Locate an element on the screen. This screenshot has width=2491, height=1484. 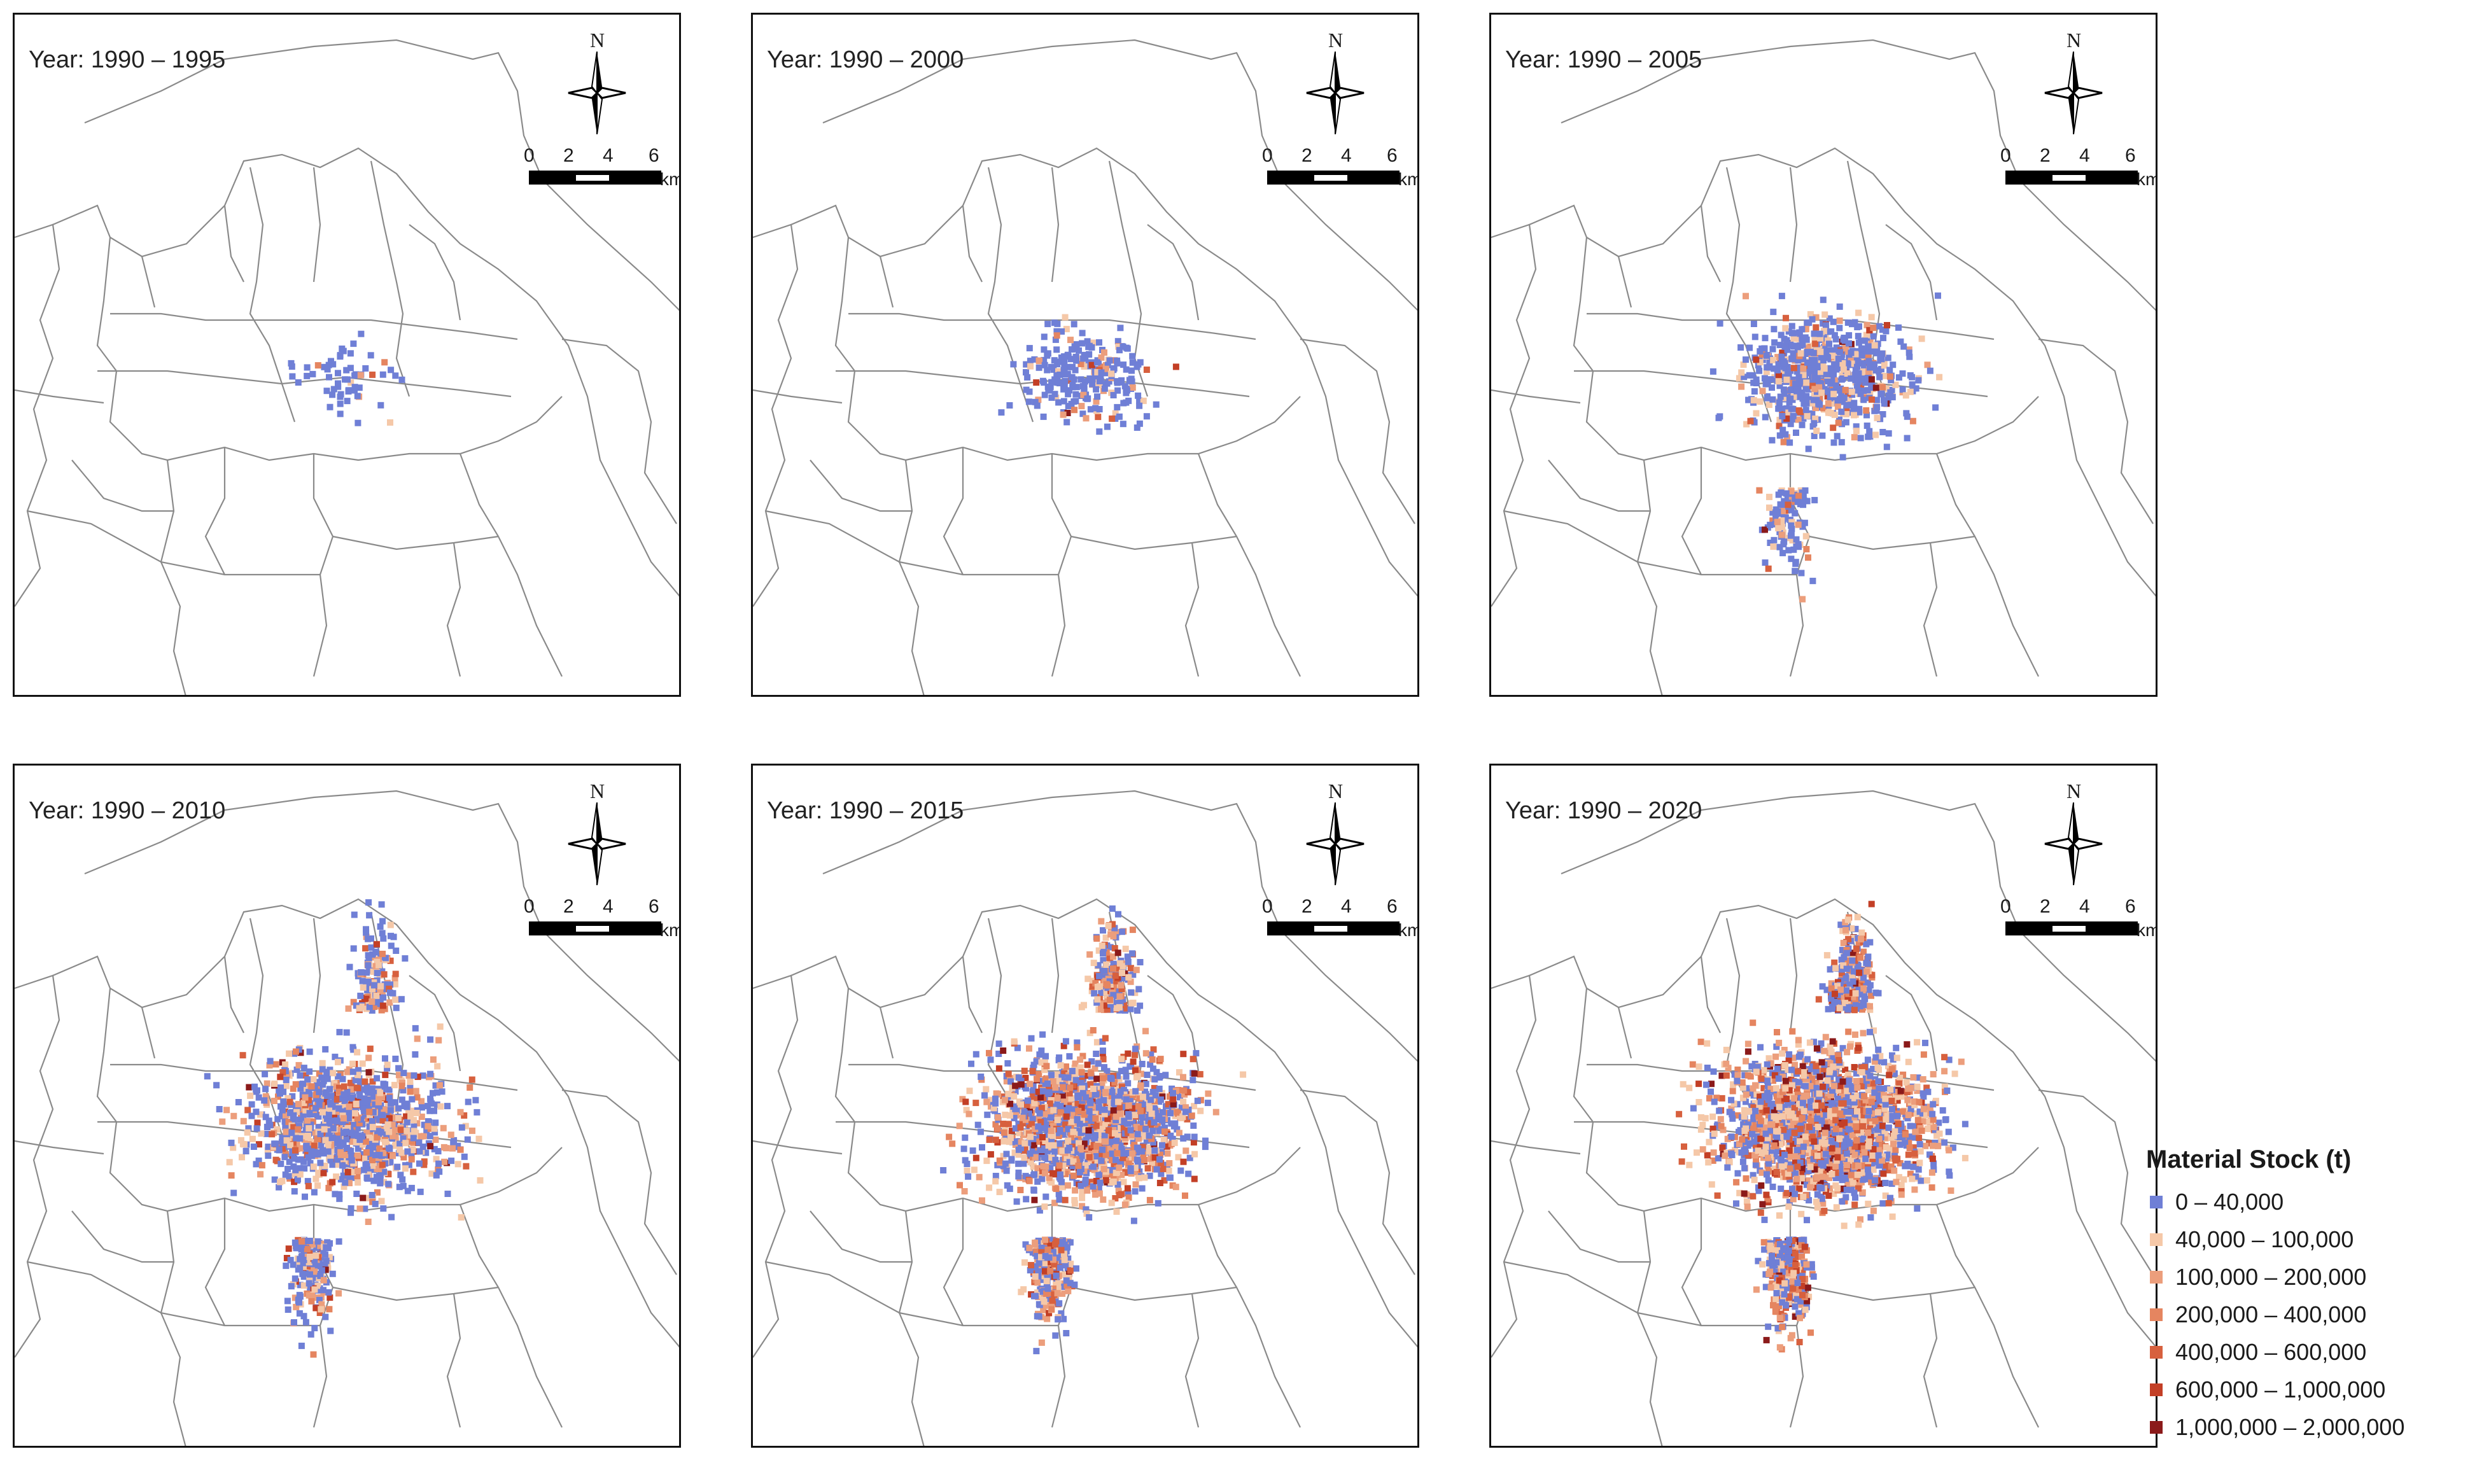
scale-unit: km is located at coordinates (1407, 179).